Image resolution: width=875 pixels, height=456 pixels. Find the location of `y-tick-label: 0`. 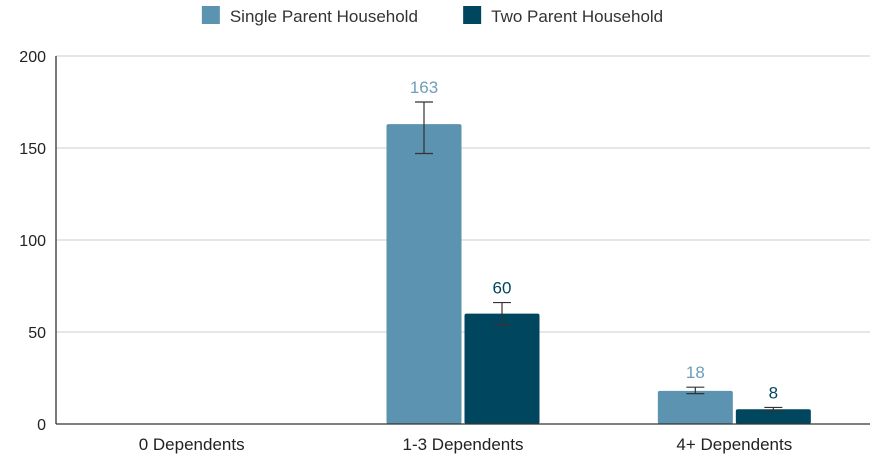

y-tick-label: 0 is located at coordinates (41, 425).